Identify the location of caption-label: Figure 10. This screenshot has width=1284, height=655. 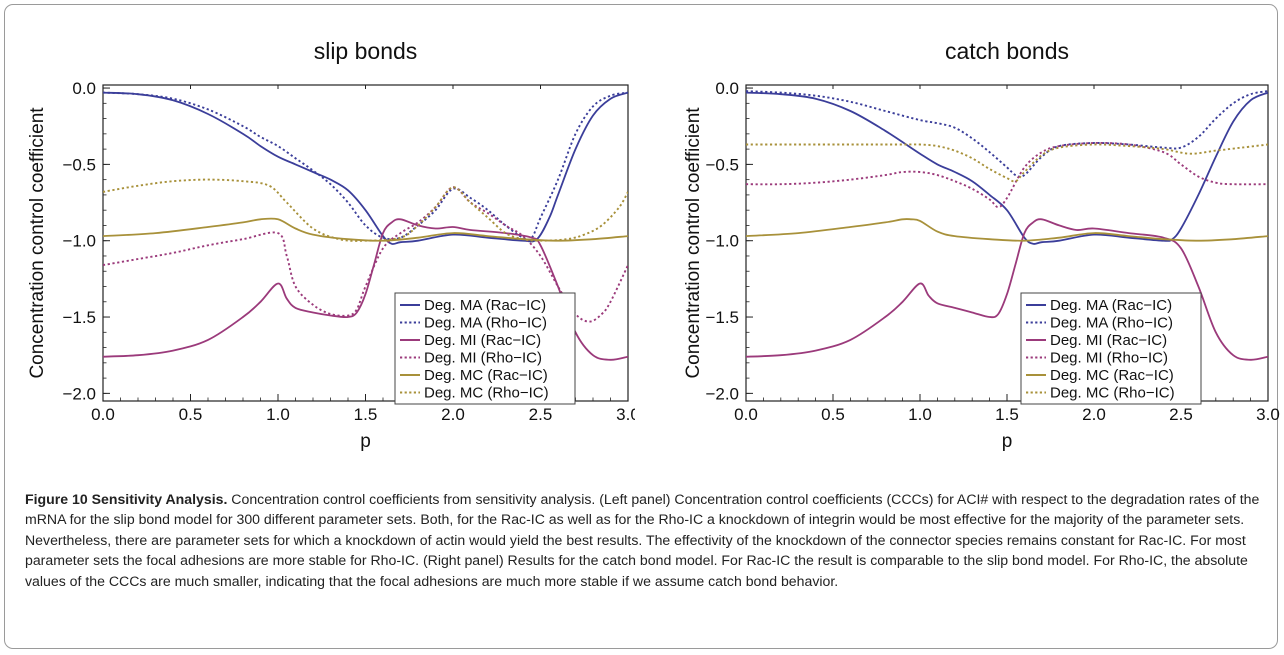
(56, 499).